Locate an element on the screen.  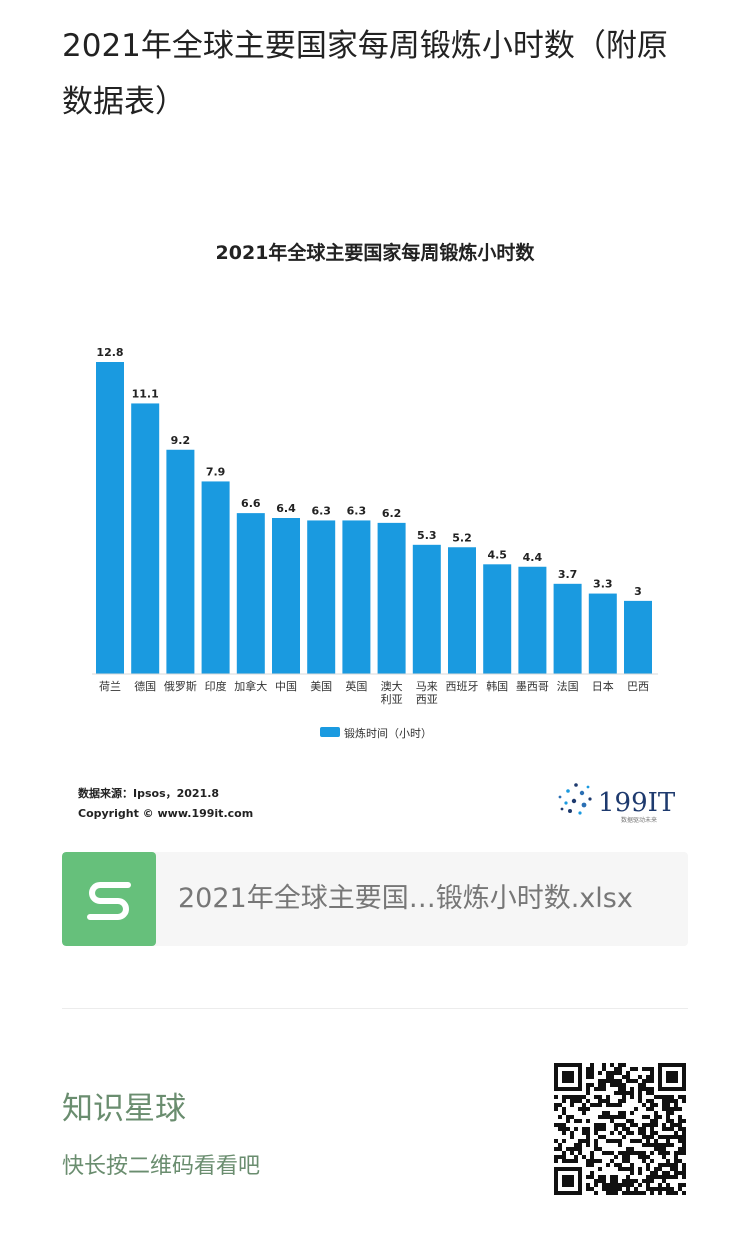
category-label: 印度 is located at coordinates (216, 686).